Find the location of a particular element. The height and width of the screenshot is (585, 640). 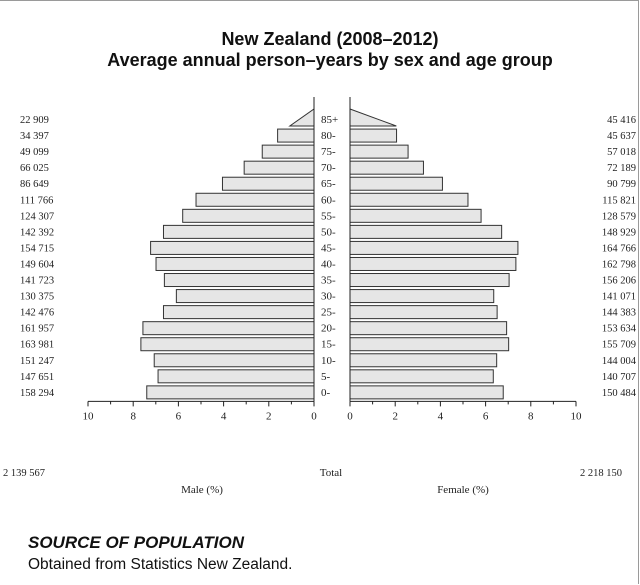

female-count-label: 148 929 is located at coordinates (619, 232).